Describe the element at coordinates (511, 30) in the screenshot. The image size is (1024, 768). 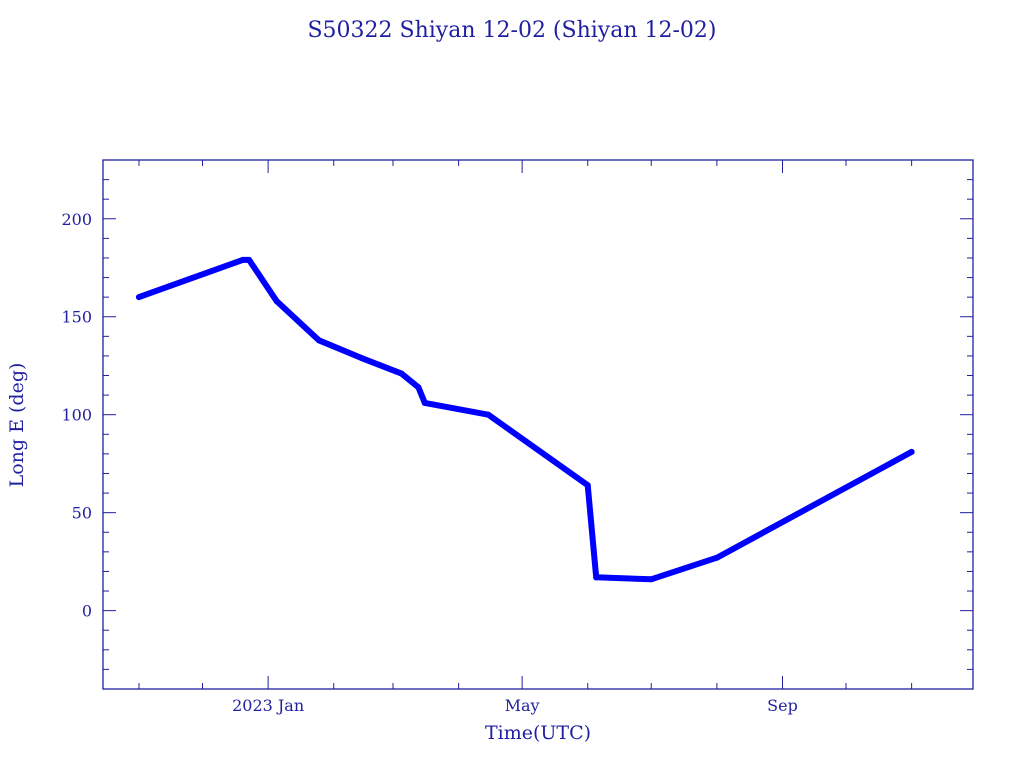
I see `chart-title: S50322 Shiyan 12-02 (Shiyan 12-02)` at that location.